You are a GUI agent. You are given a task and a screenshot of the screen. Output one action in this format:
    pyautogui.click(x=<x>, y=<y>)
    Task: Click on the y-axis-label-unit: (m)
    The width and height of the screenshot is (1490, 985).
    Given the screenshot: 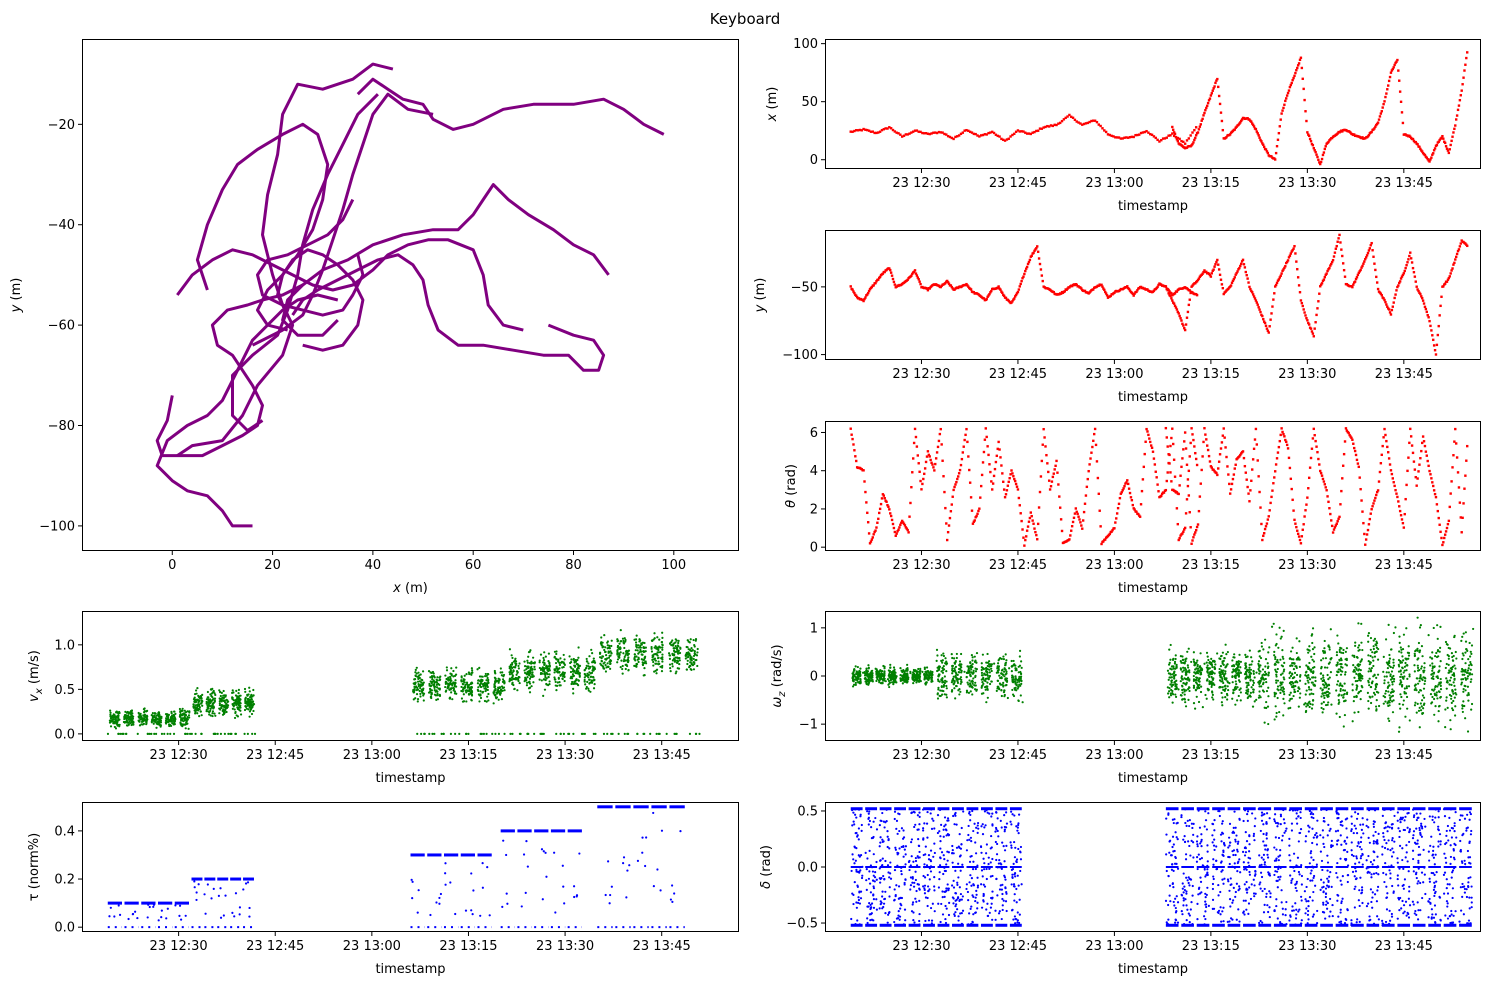 What is the action you would take?
    pyautogui.click(x=760, y=291)
    